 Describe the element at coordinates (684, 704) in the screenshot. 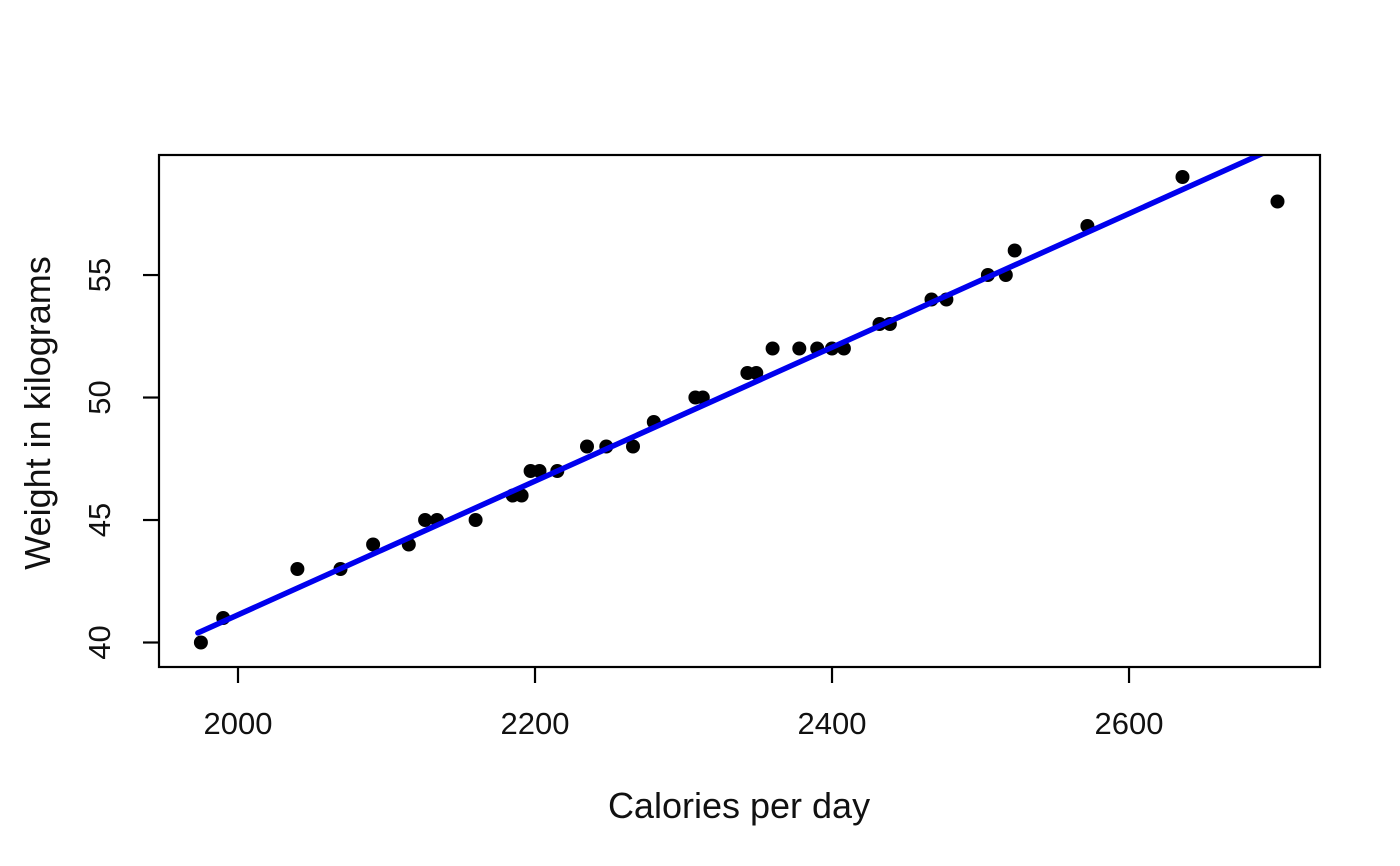

I see `x-axis-ticks: 2000 2200 2400 2600` at that location.